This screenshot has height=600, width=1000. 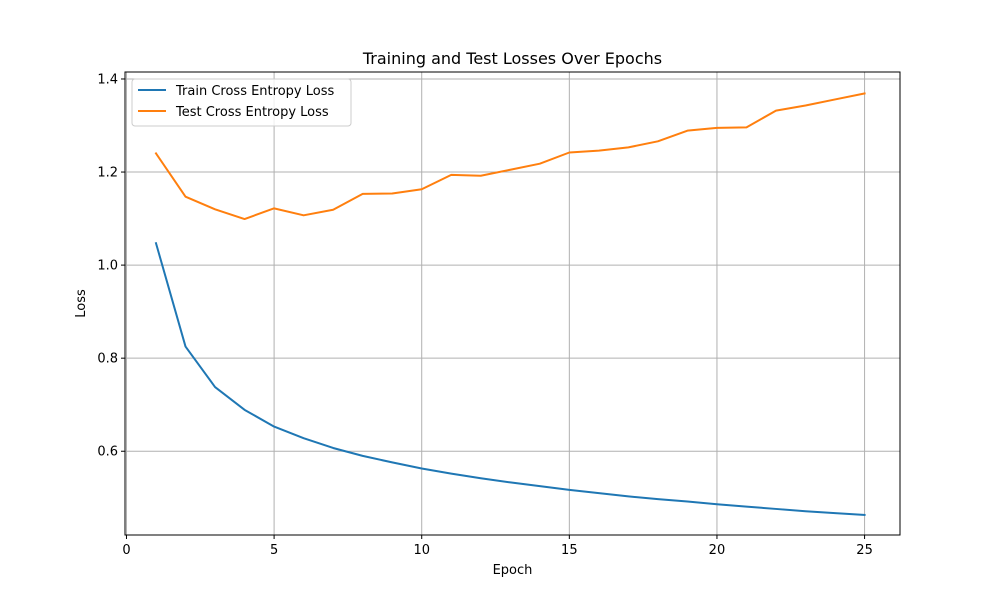 I want to click on x-axis-ticks: 0 5 10 15 20 25, so click(x=497, y=546).